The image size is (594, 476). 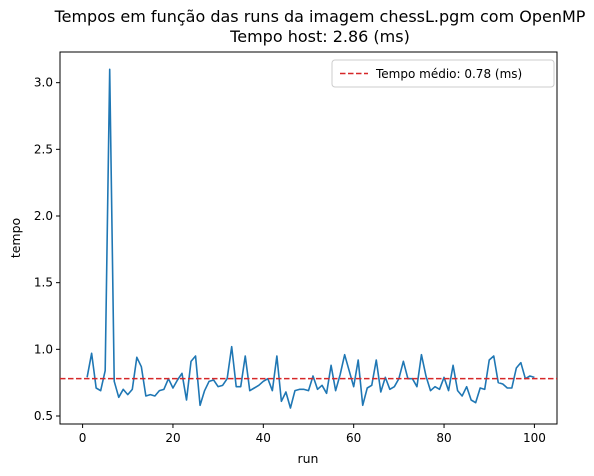 What do you see at coordinates (534, 438) in the screenshot?
I see `x-tick-label: 100` at bounding box center [534, 438].